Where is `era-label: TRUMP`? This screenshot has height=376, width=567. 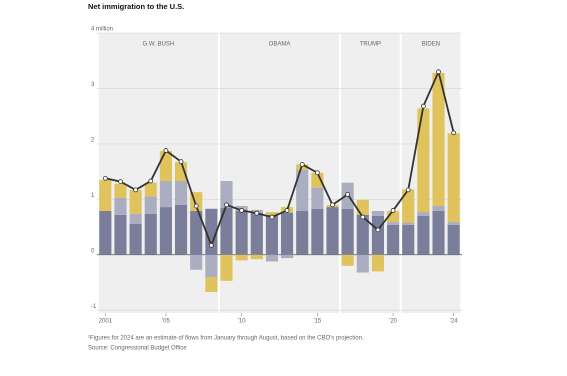
era-label: TRUMP is located at coordinates (370, 45).